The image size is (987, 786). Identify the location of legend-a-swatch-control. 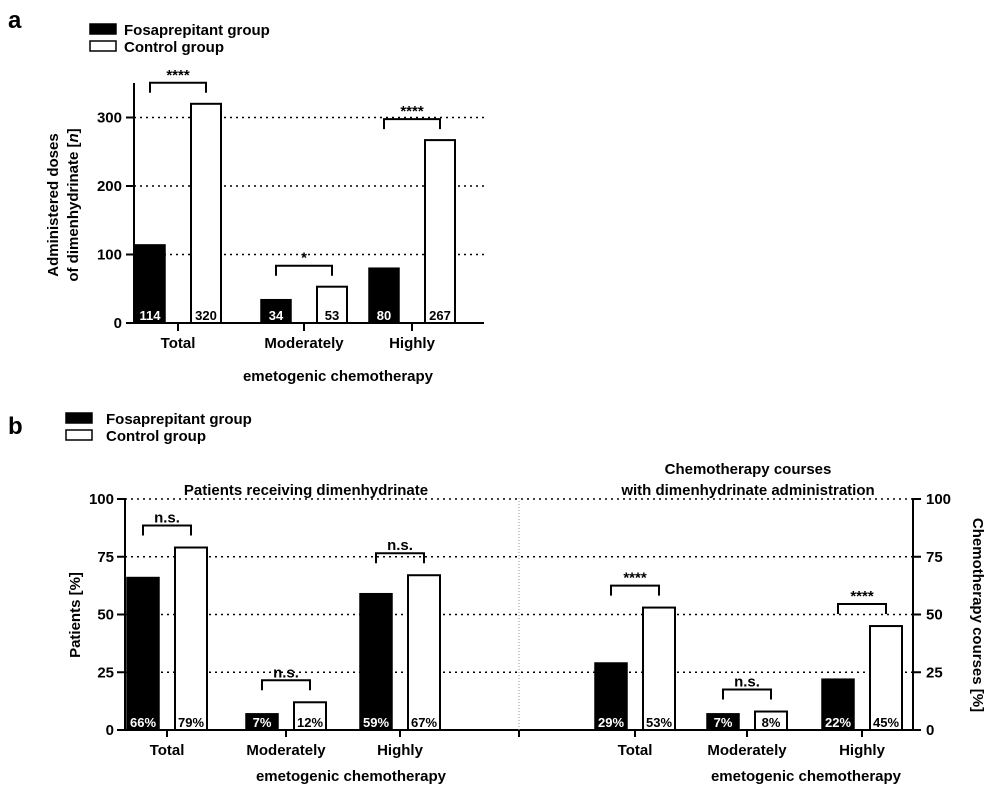
(103, 46).